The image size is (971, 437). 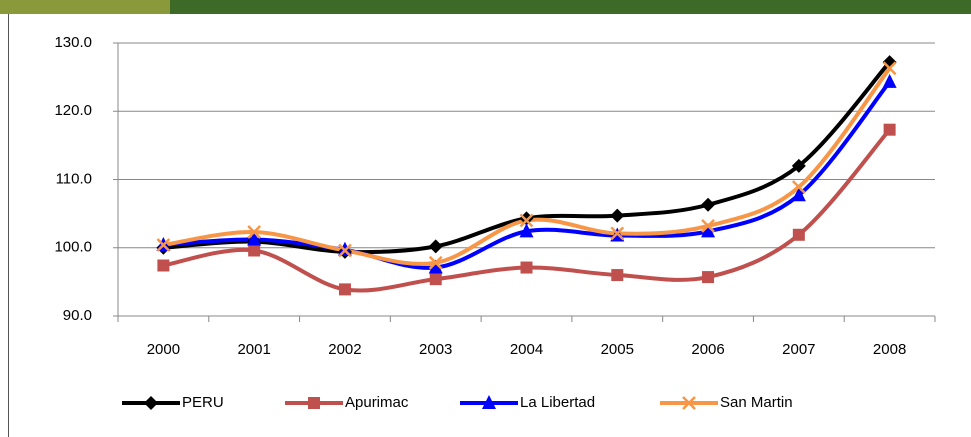 What do you see at coordinates (707, 349) in the screenshot?
I see `x-tick-label: 2006` at bounding box center [707, 349].